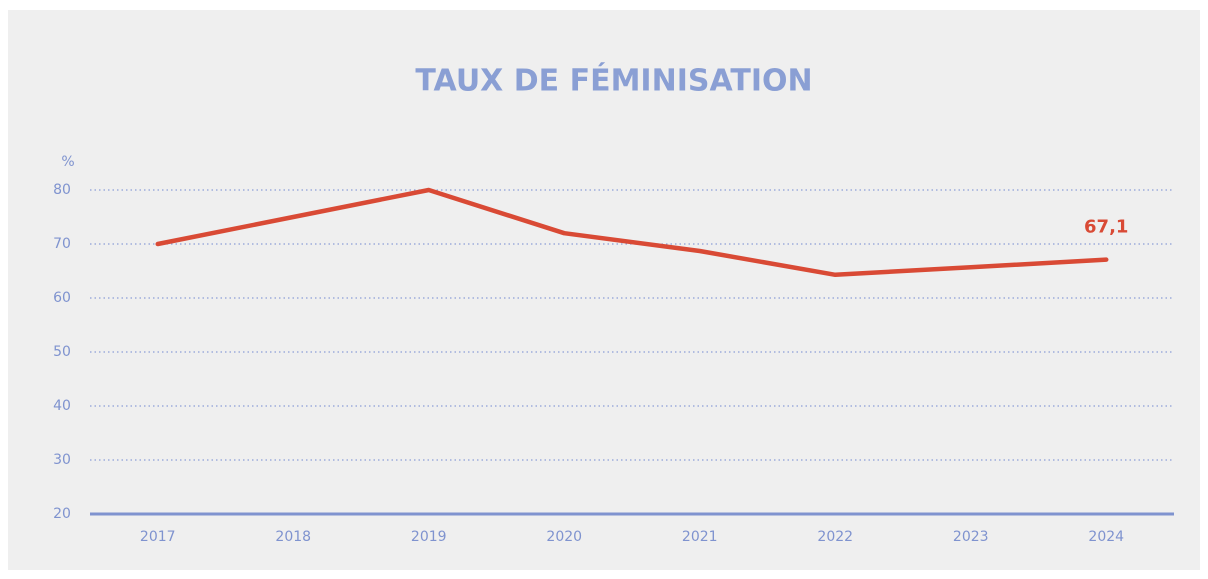 The width and height of the screenshot is (1208, 579). What do you see at coordinates (293, 537) in the screenshot?
I see `x-tick-label: 2018` at bounding box center [293, 537].